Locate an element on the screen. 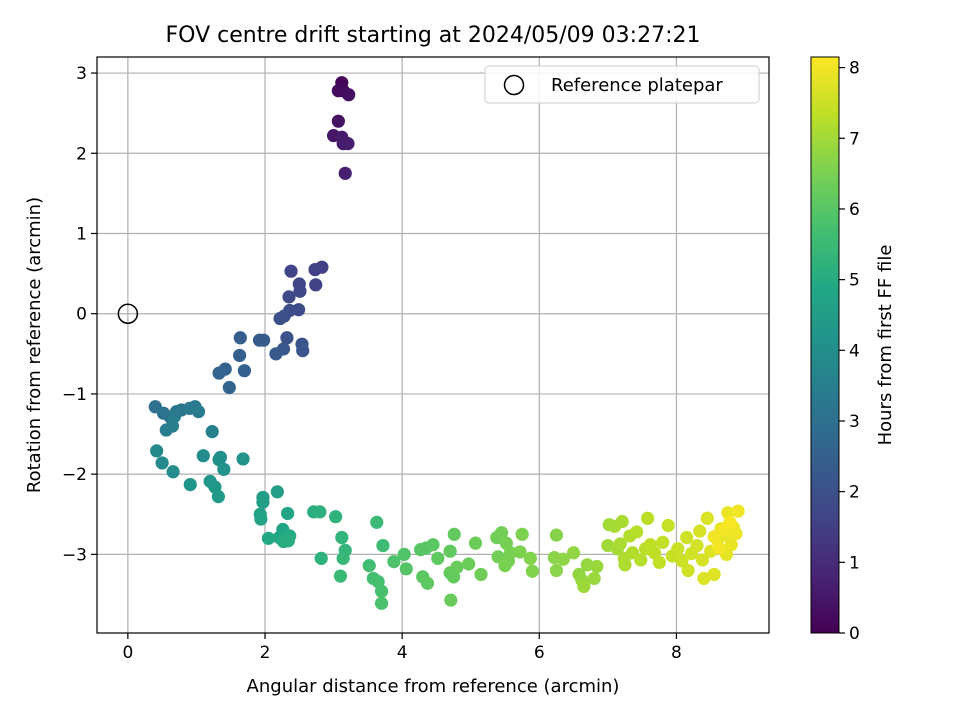 This screenshot has width=960, height=720. x-tick-label: 6 is located at coordinates (539, 653).